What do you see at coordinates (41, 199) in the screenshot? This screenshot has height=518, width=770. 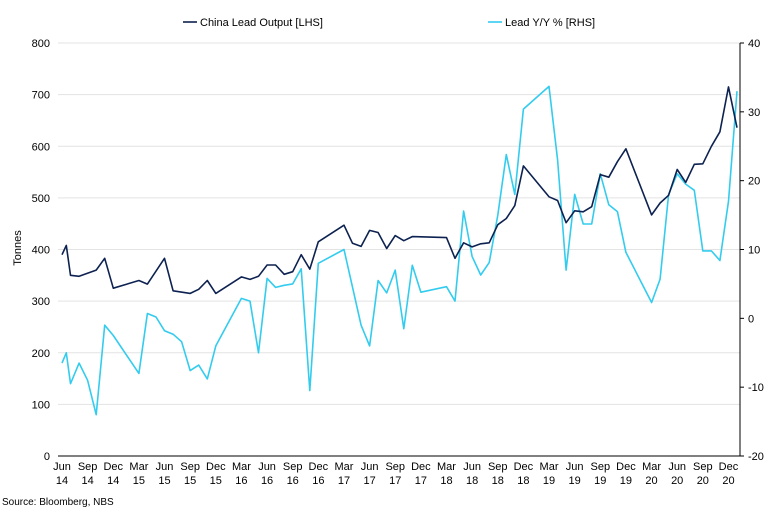 I see `left-tick-label: 500` at bounding box center [41, 199].